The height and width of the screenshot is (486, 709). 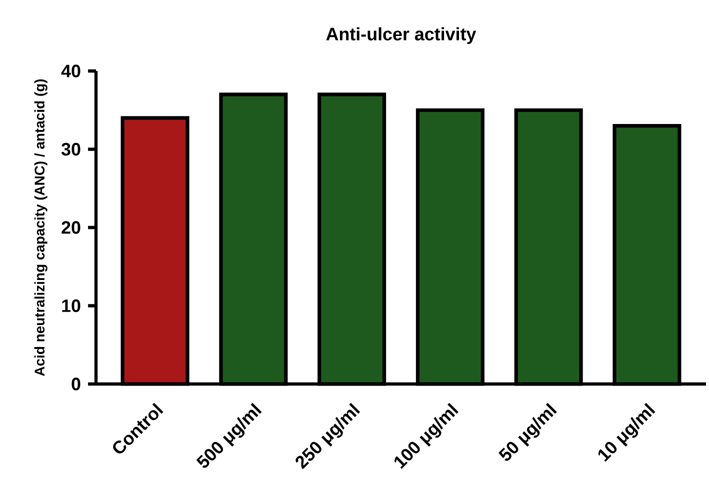 I want to click on y-tick-label: 20, so click(x=71, y=227).